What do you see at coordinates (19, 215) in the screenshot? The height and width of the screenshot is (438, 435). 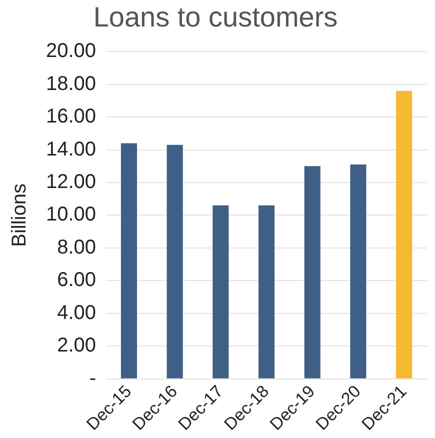 I see `y-axis-title: Billions` at bounding box center [19, 215].